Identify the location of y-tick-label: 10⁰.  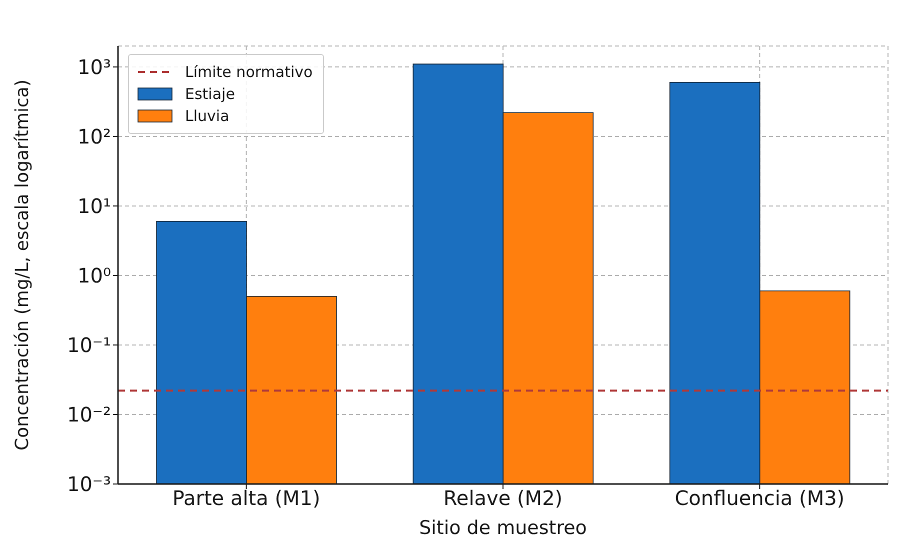
(94, 276).